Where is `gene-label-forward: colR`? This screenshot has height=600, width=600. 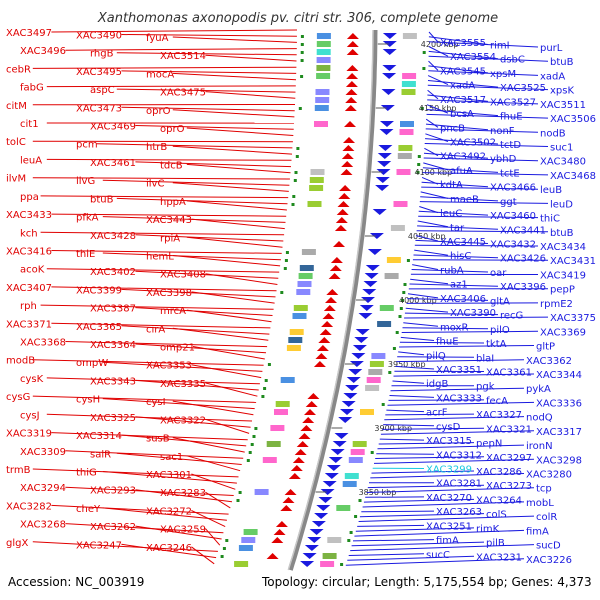 gene-label-forward: colR is located at coordinates (546, 517).